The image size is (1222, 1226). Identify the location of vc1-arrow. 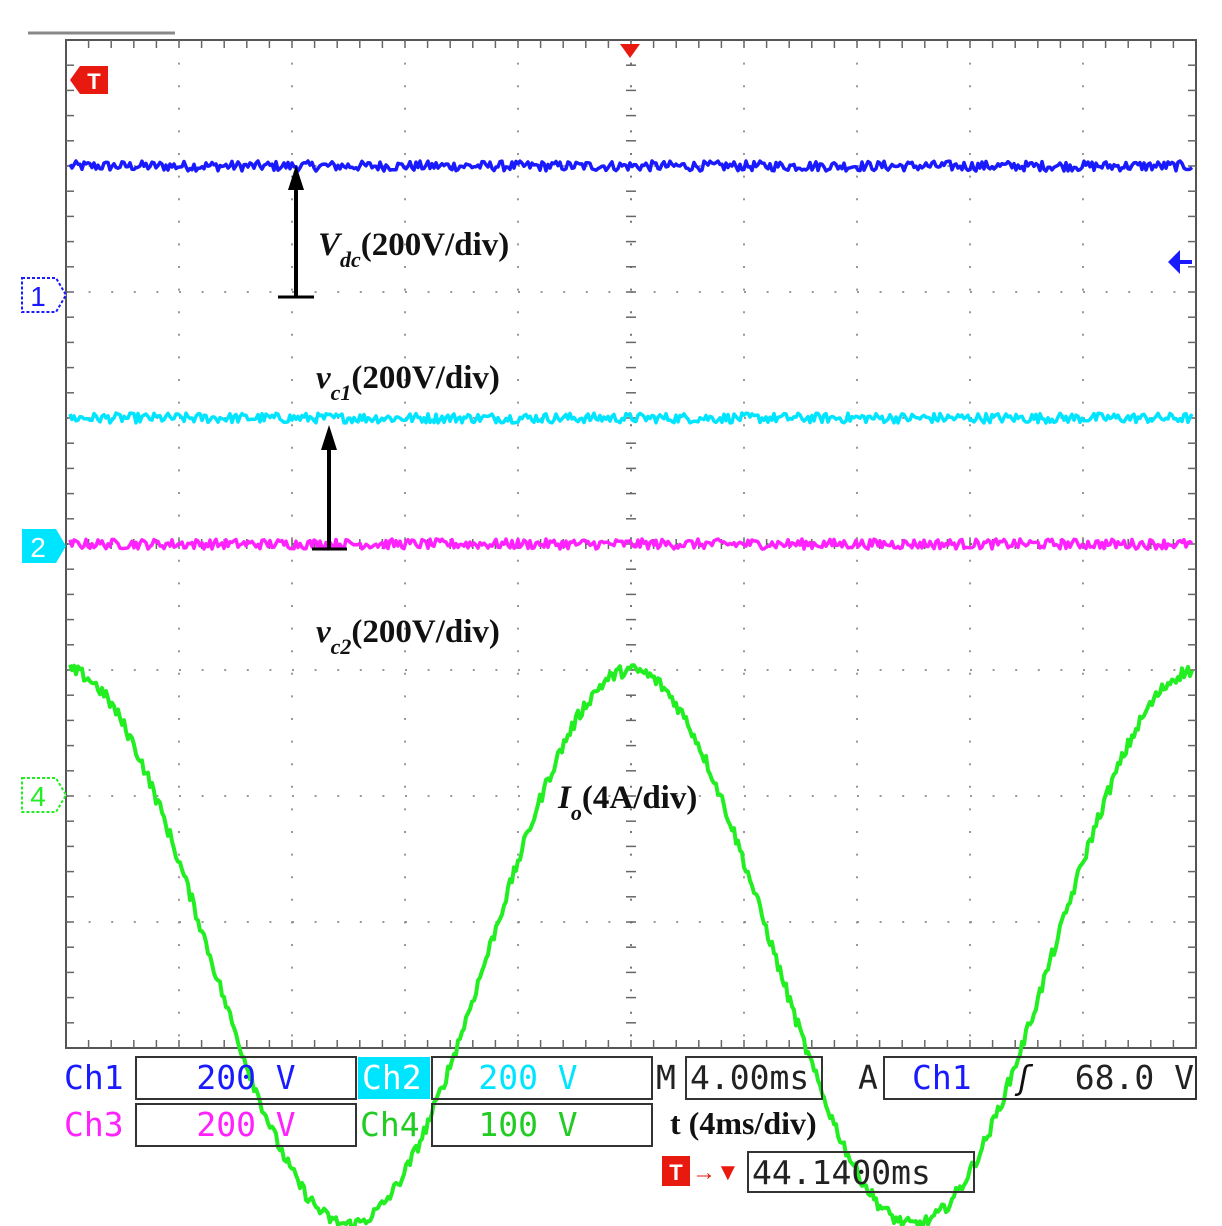
(329, 488).